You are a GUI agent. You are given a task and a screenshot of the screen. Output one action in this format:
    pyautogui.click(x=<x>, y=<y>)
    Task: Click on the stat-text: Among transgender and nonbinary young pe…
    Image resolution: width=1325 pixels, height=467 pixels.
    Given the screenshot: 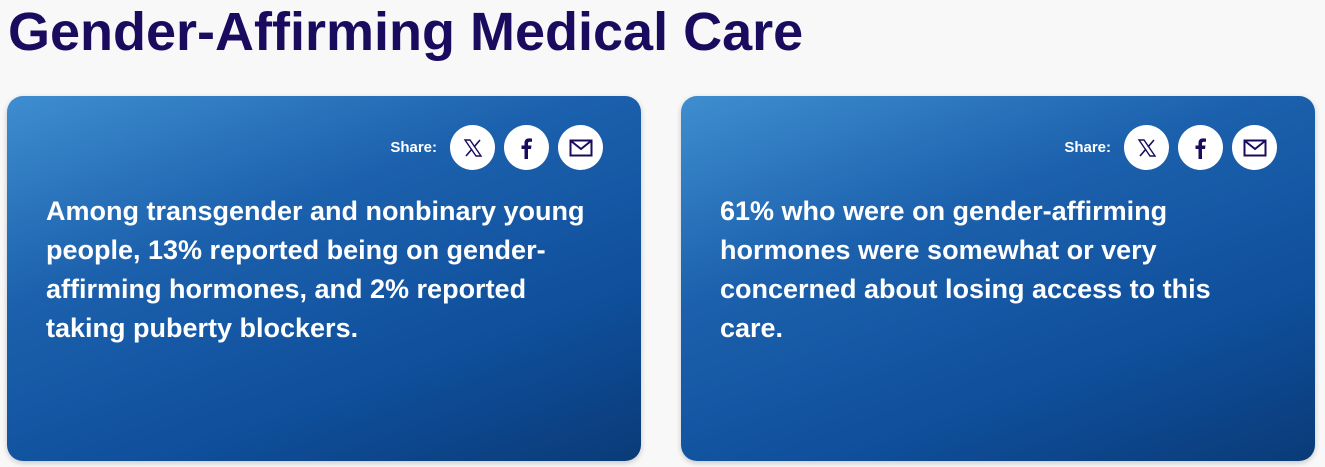 What is the action you would take?
    pyautogui.click(x=315, y=269)
    